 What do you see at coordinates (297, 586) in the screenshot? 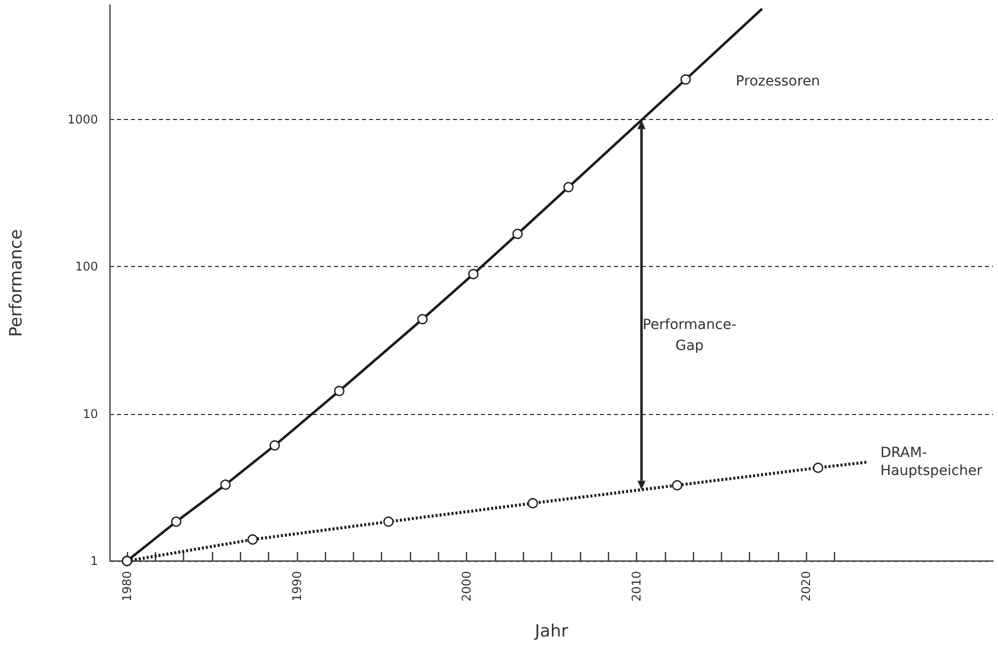
I see `x-tick-label: 1990` at bounding box center [297, 586].